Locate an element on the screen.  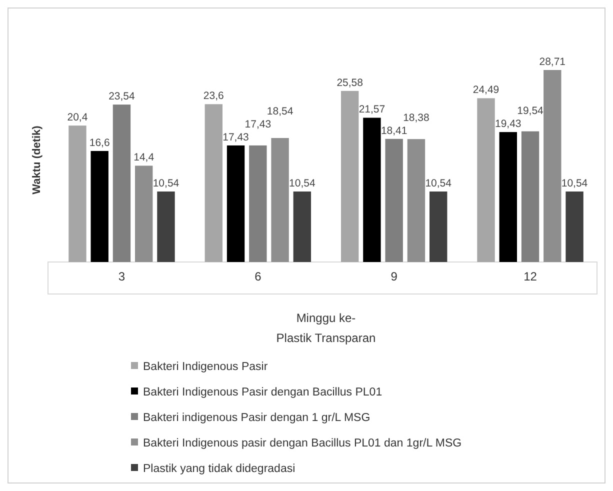
data-label: 19,54 is located at coordinates (530, 111).